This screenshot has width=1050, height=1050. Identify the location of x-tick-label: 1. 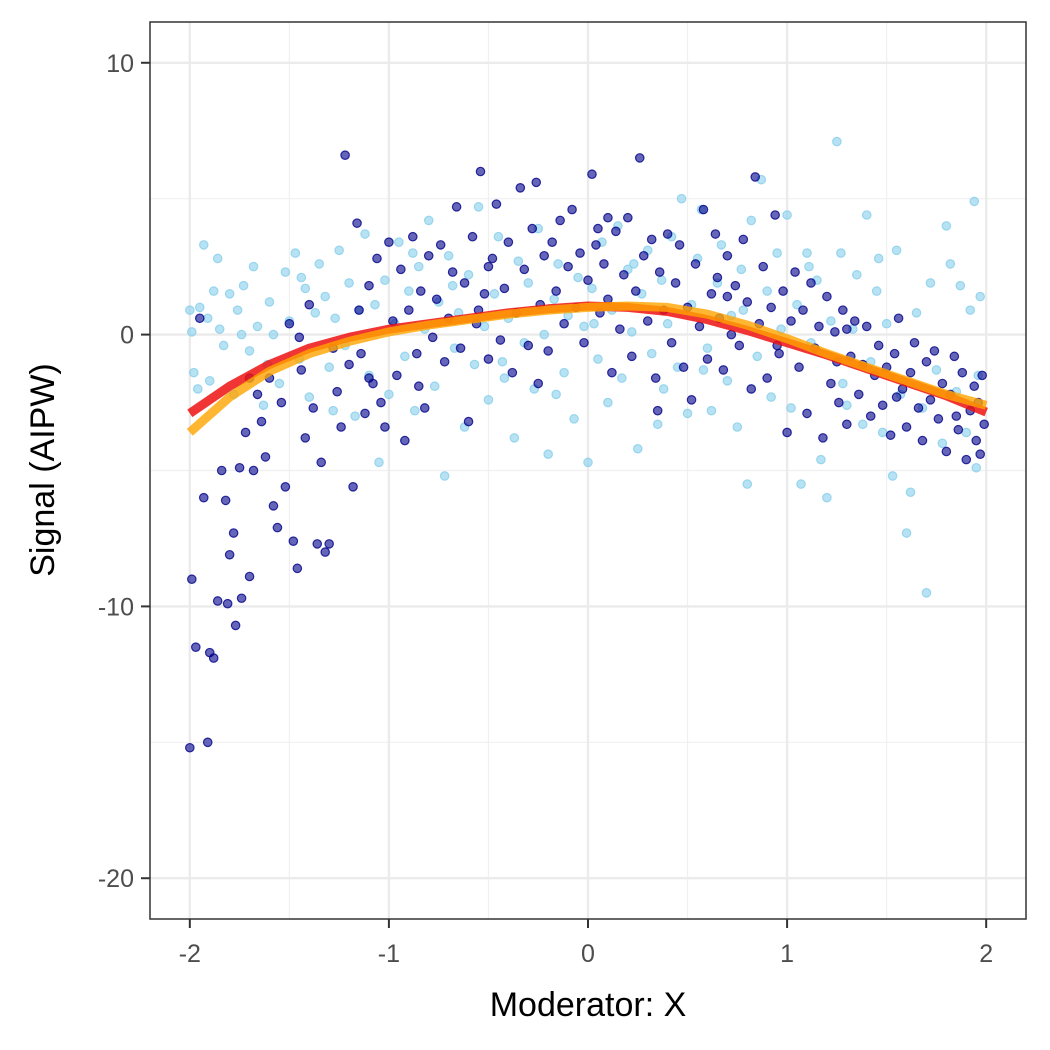
(787, 954).